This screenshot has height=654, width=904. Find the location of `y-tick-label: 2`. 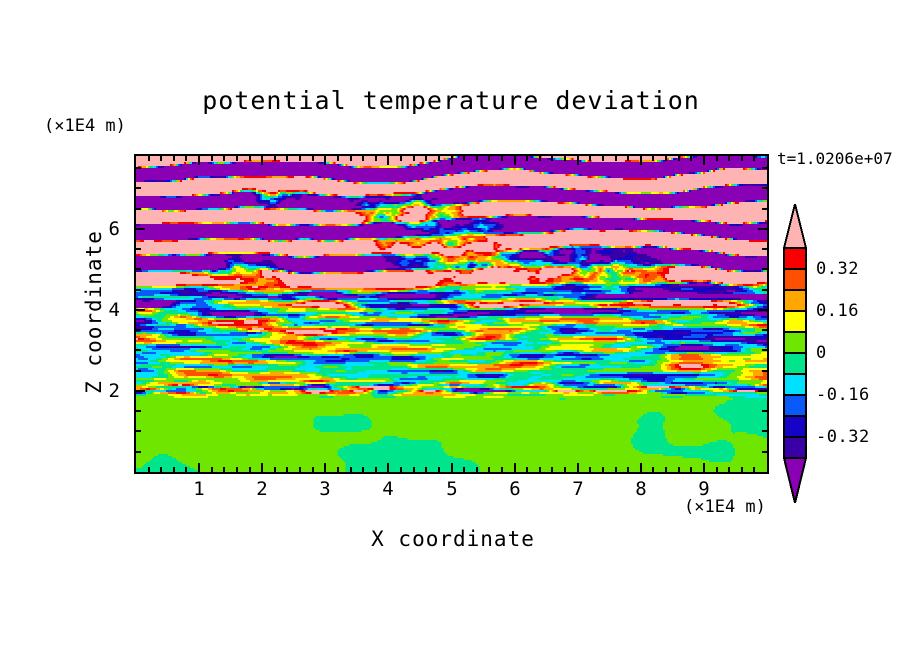

y-tick-label: 2 is located at coordinates (114, 391).